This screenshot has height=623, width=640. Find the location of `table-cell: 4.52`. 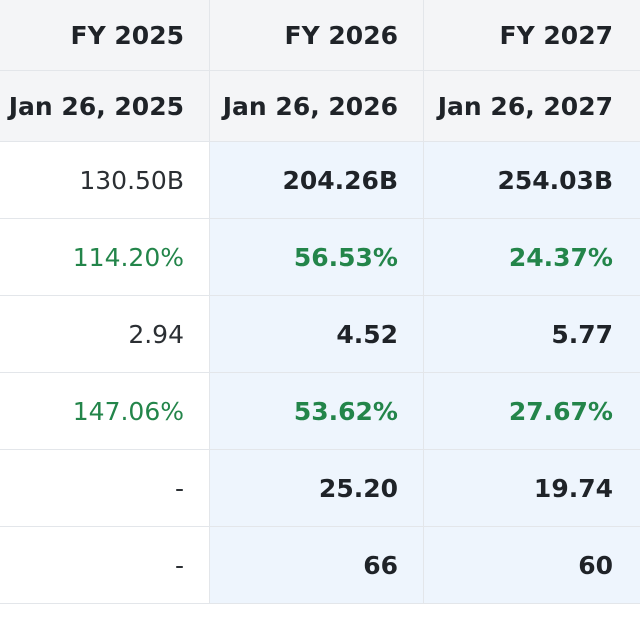

table-cell: 4.52 is located at coordinates (317, 334).